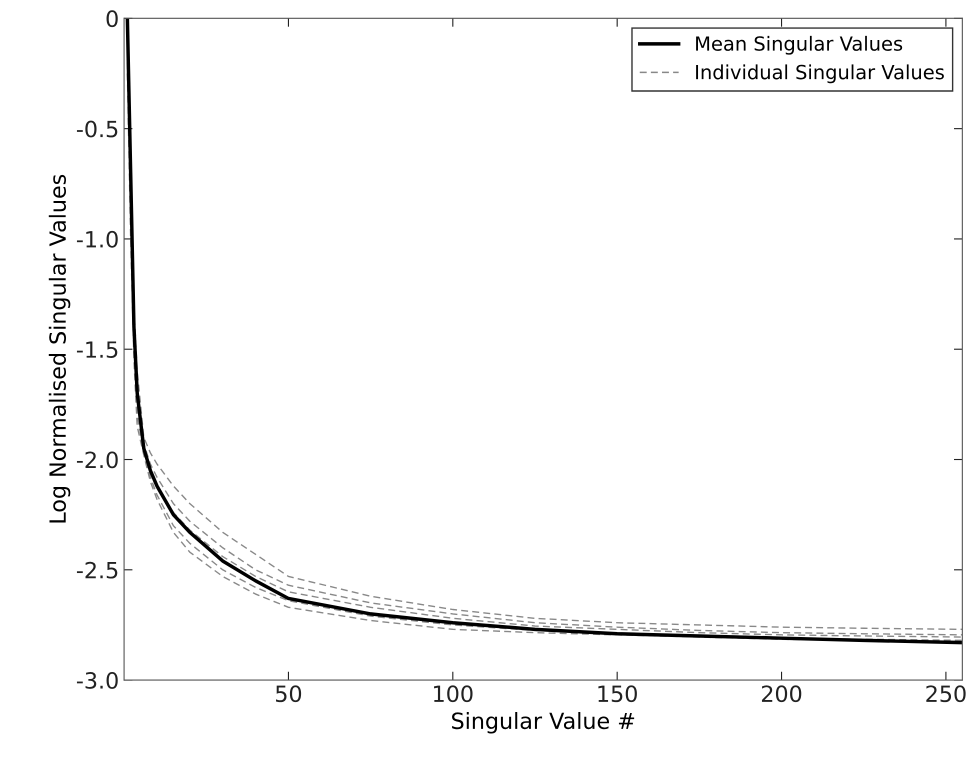 The image size is (977, 765). I want to click on y-tick-label: 0, so click(112, 19).